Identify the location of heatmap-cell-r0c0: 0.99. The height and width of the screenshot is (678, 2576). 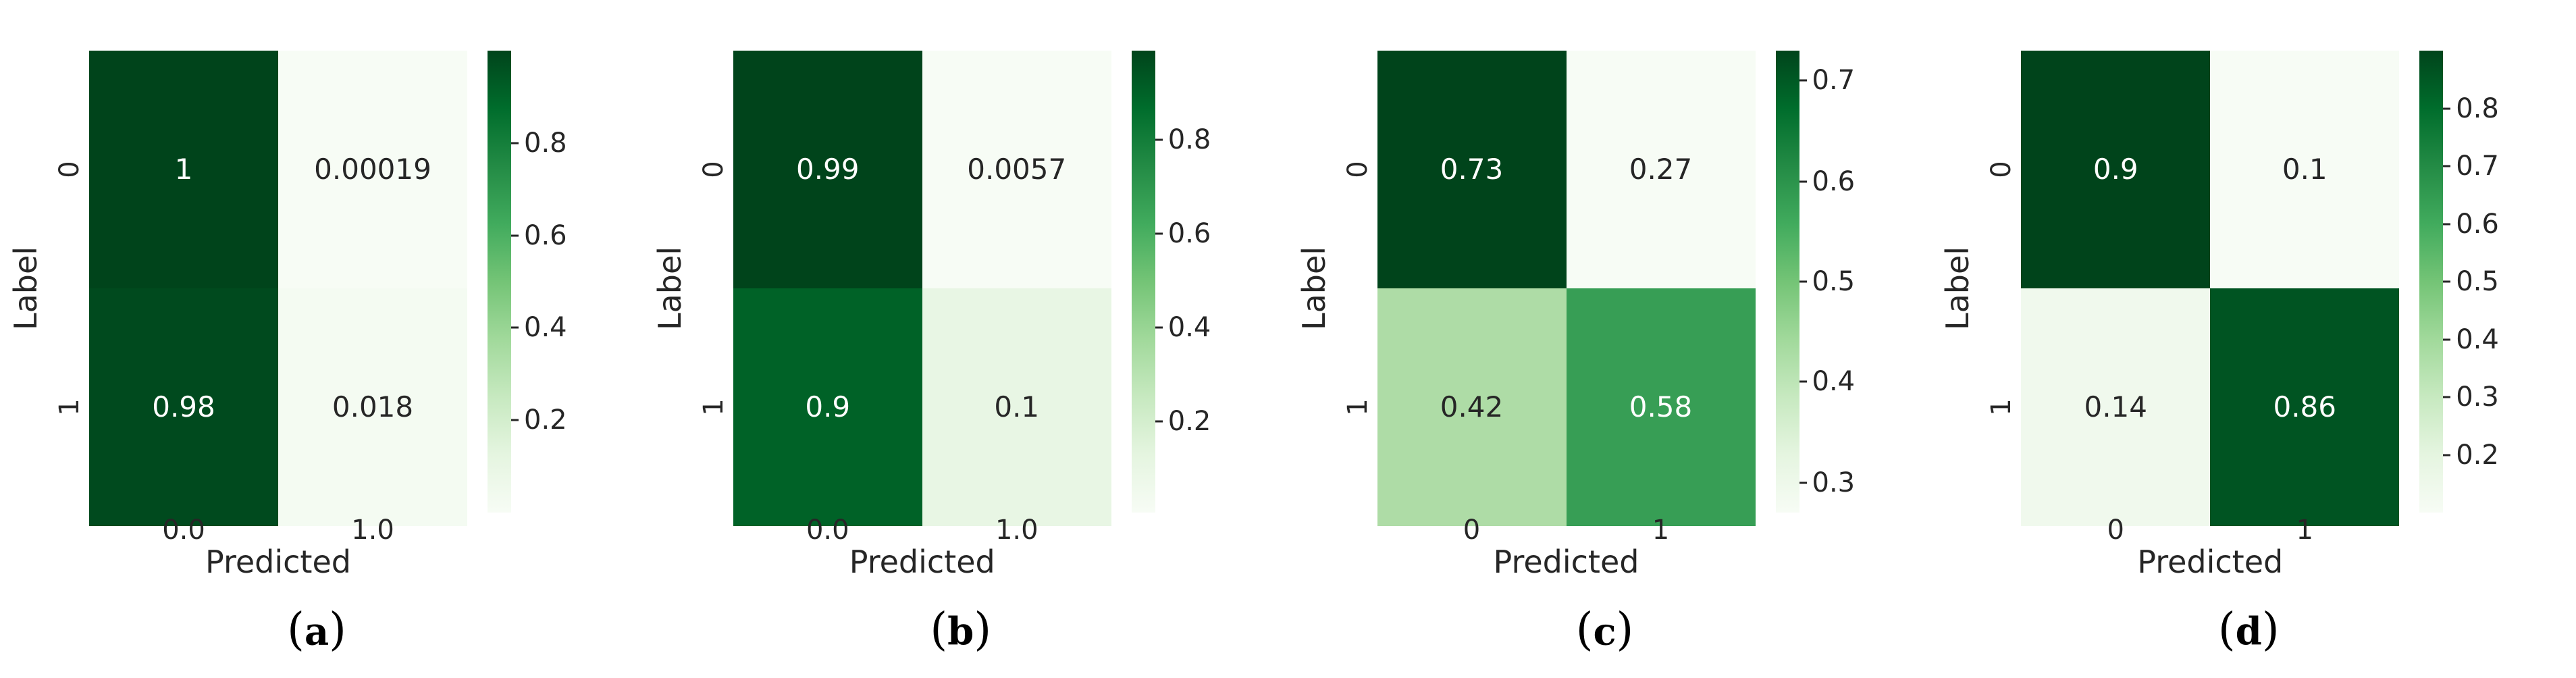
(828, 169).